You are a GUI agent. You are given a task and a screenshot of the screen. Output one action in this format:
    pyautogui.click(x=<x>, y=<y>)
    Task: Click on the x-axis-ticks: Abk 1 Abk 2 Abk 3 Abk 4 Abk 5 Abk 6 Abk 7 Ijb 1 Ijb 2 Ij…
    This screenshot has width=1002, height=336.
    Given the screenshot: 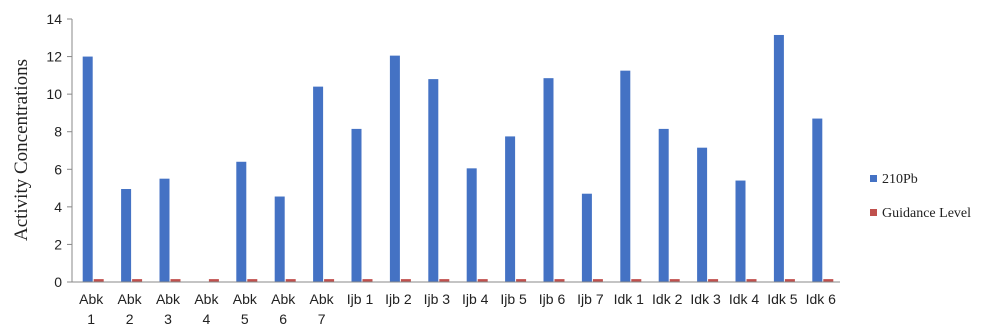 What is the action you would take?
    pyautogui.click(x=457, y=309)
    